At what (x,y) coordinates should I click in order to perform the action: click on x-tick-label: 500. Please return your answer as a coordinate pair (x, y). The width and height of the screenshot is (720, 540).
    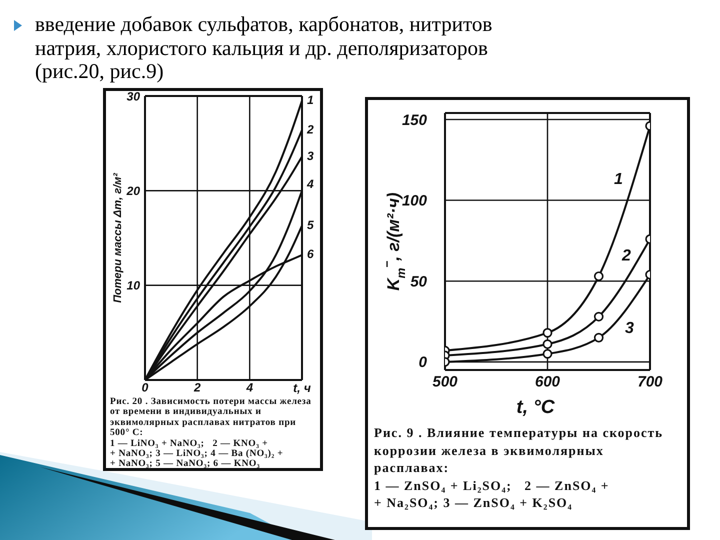
    Looking at the image, I should click on (445, 382).